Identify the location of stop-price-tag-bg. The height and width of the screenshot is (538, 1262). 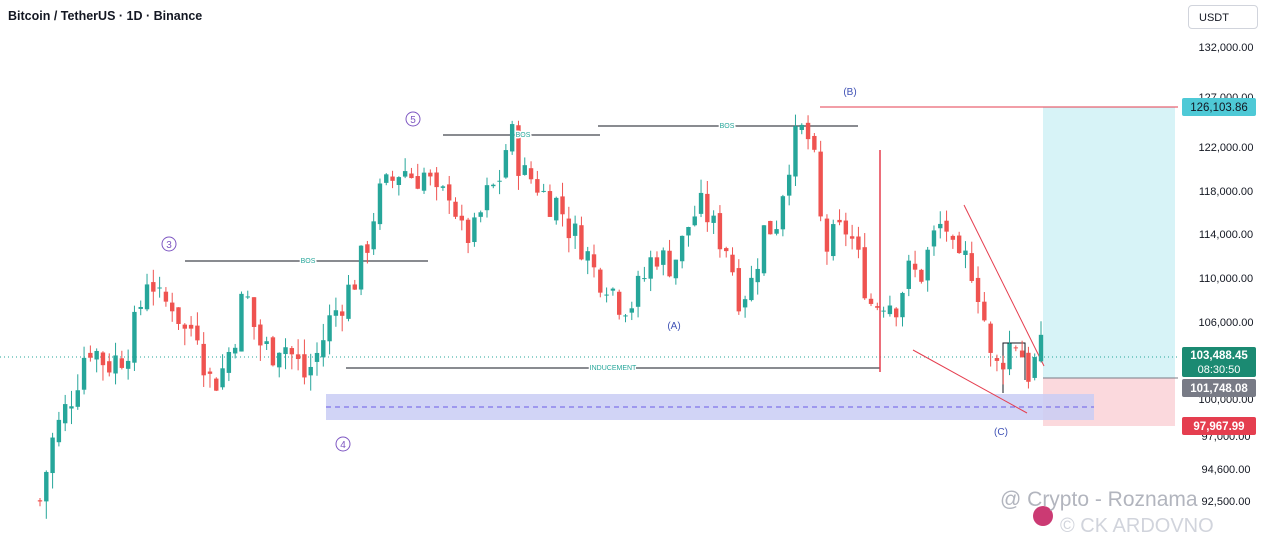
(1219, 426).